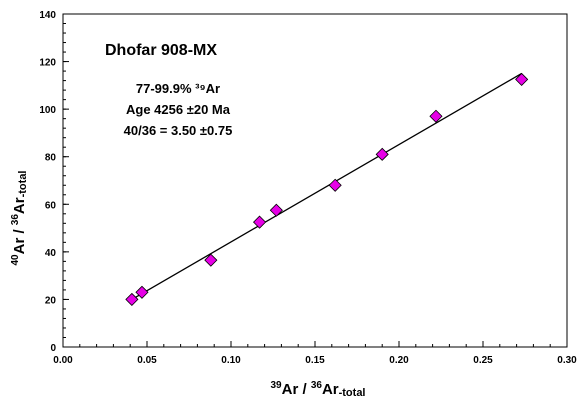 This screenshot has height=401, width=581. I want to click on x-axis-title: 39Ar / 36Ar-total, so click(318, 389).